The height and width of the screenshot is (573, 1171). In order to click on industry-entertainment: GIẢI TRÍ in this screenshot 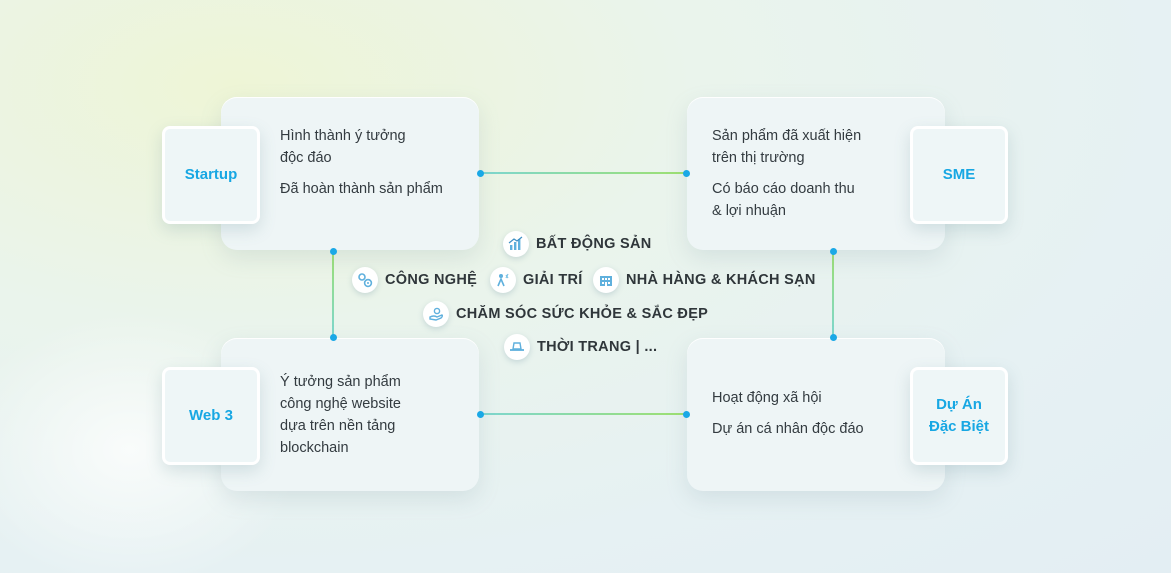, I will do `click(536, 280)`.